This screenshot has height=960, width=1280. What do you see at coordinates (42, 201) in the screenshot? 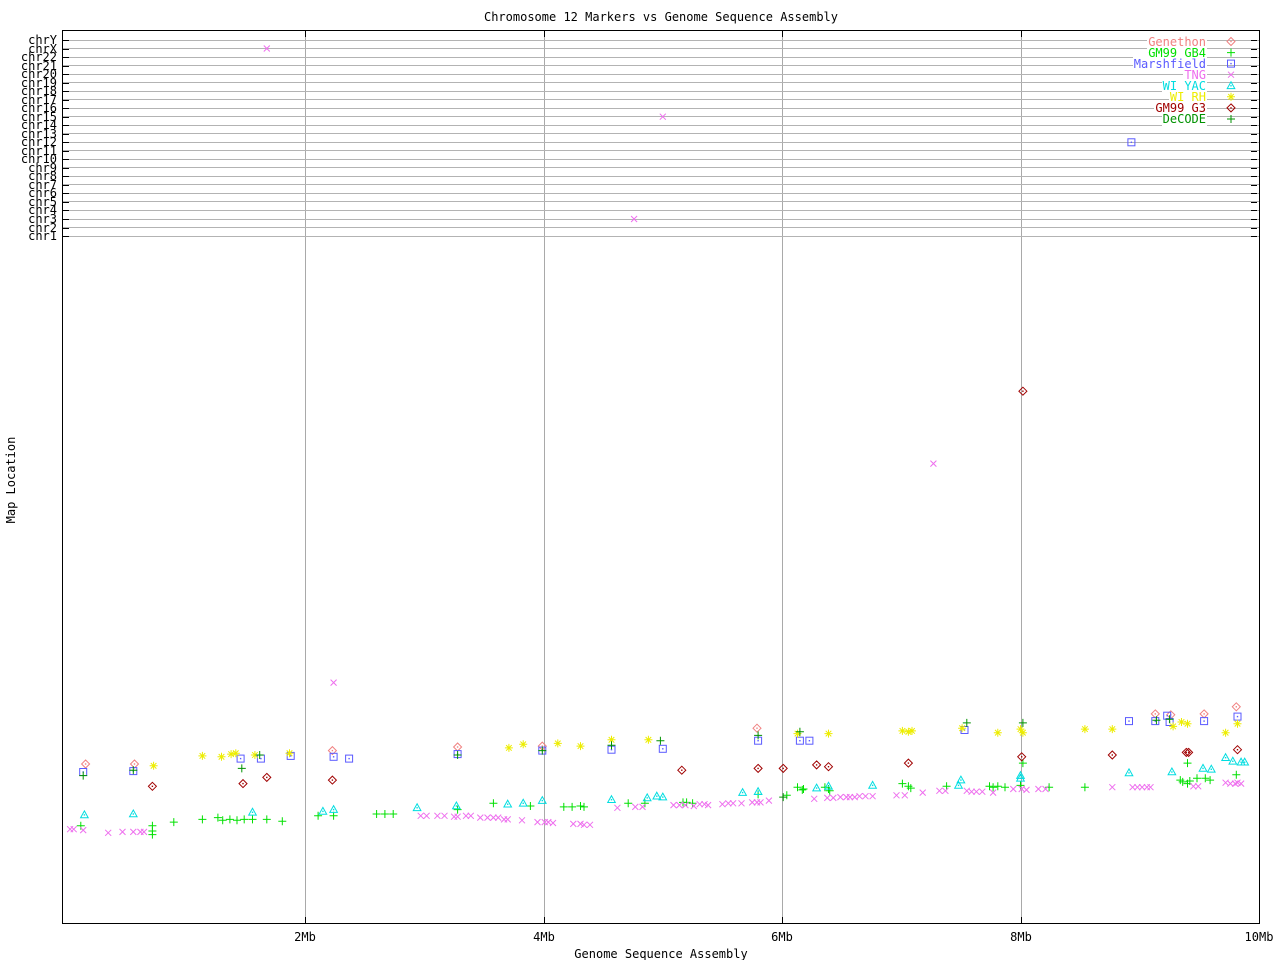
I see `y-tick-label: chr5` at bounding box center [42, 201].